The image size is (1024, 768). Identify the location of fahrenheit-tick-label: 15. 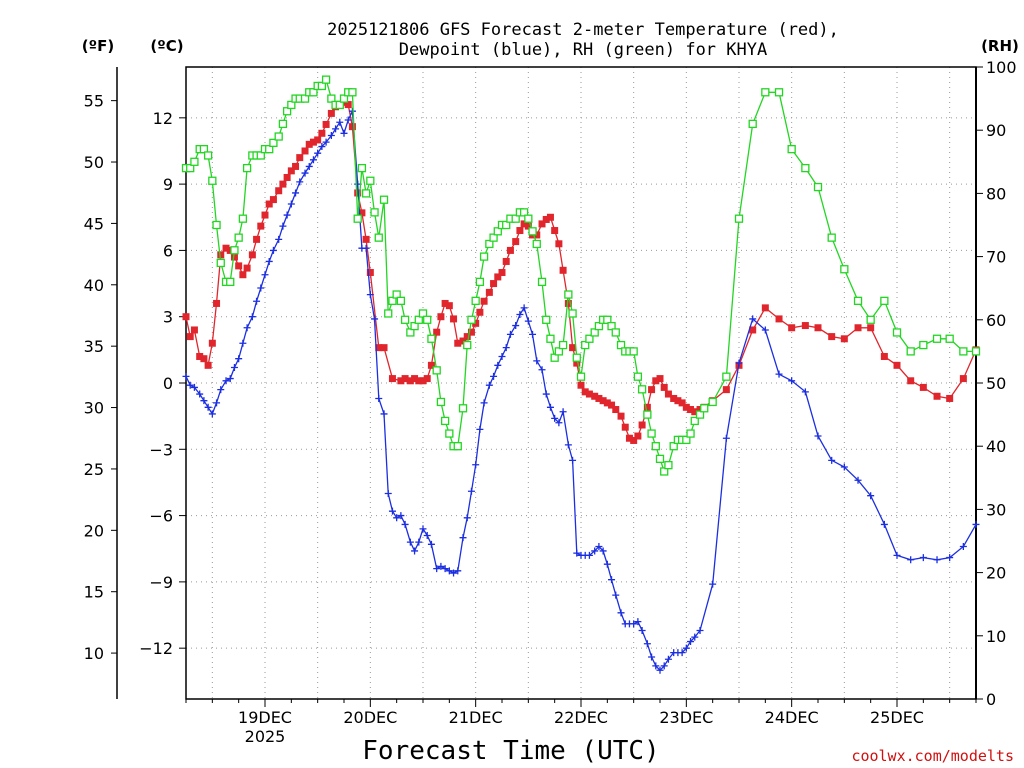
(94, 592).